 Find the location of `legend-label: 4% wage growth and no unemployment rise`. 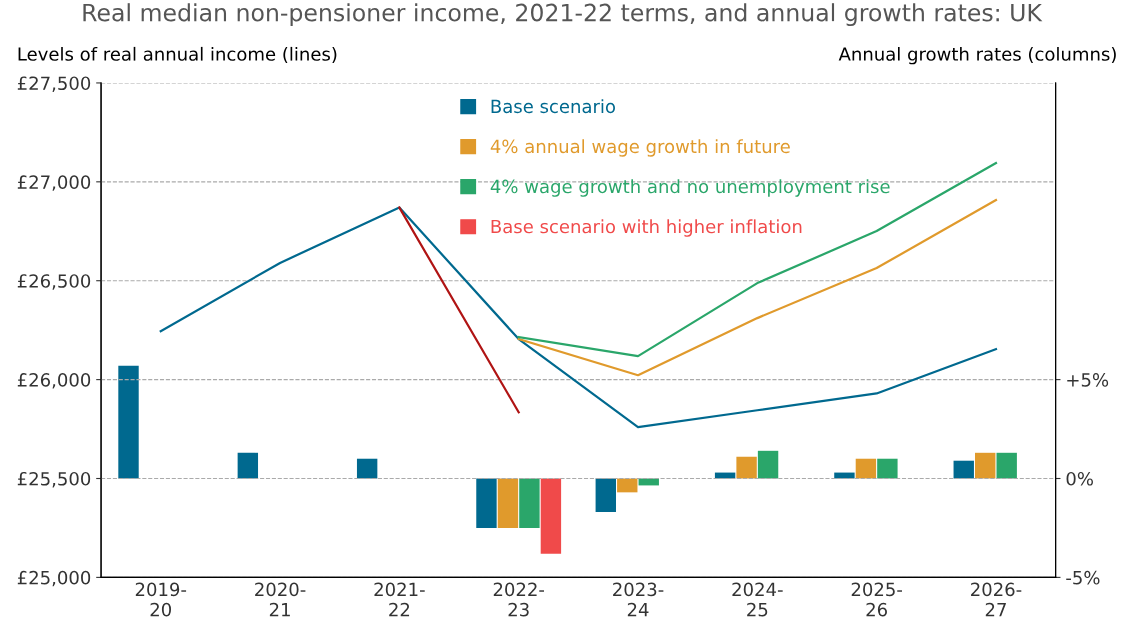

legend-label: 4% wage growth and no unemployment rise is located at coordinates (690, 188).